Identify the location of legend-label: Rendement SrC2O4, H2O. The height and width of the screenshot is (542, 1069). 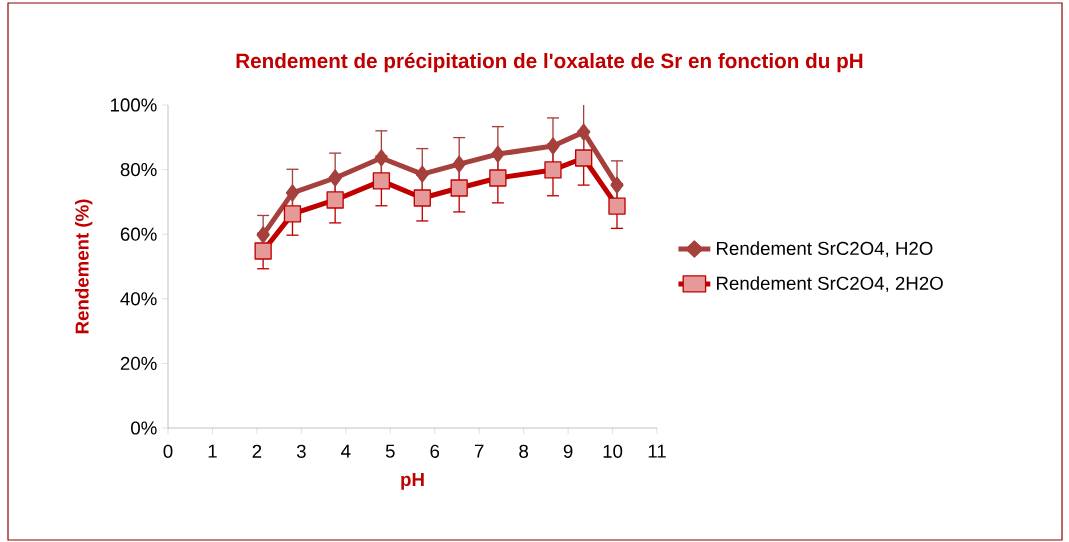
(825, 249).